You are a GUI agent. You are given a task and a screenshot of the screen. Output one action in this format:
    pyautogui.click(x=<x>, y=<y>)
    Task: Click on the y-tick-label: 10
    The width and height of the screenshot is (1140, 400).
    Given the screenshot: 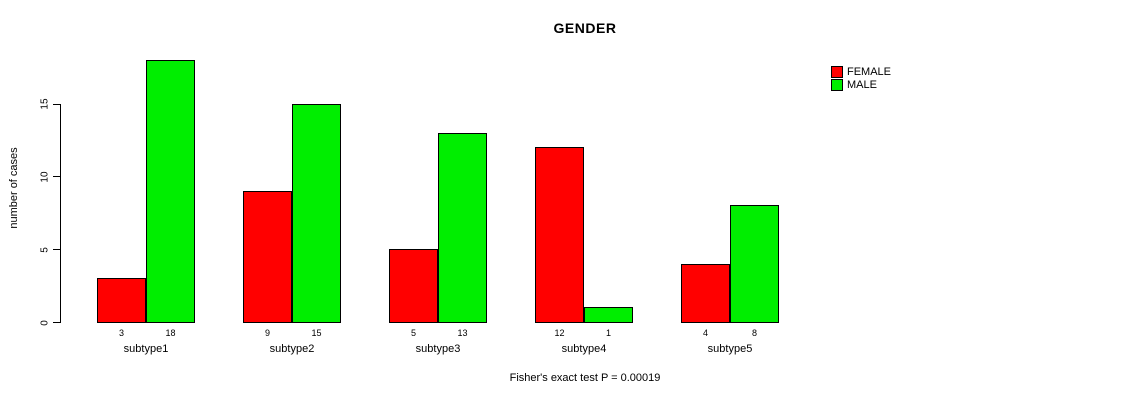 What is the action you would take?
    pyautogui.click(x=45, y=177)
    